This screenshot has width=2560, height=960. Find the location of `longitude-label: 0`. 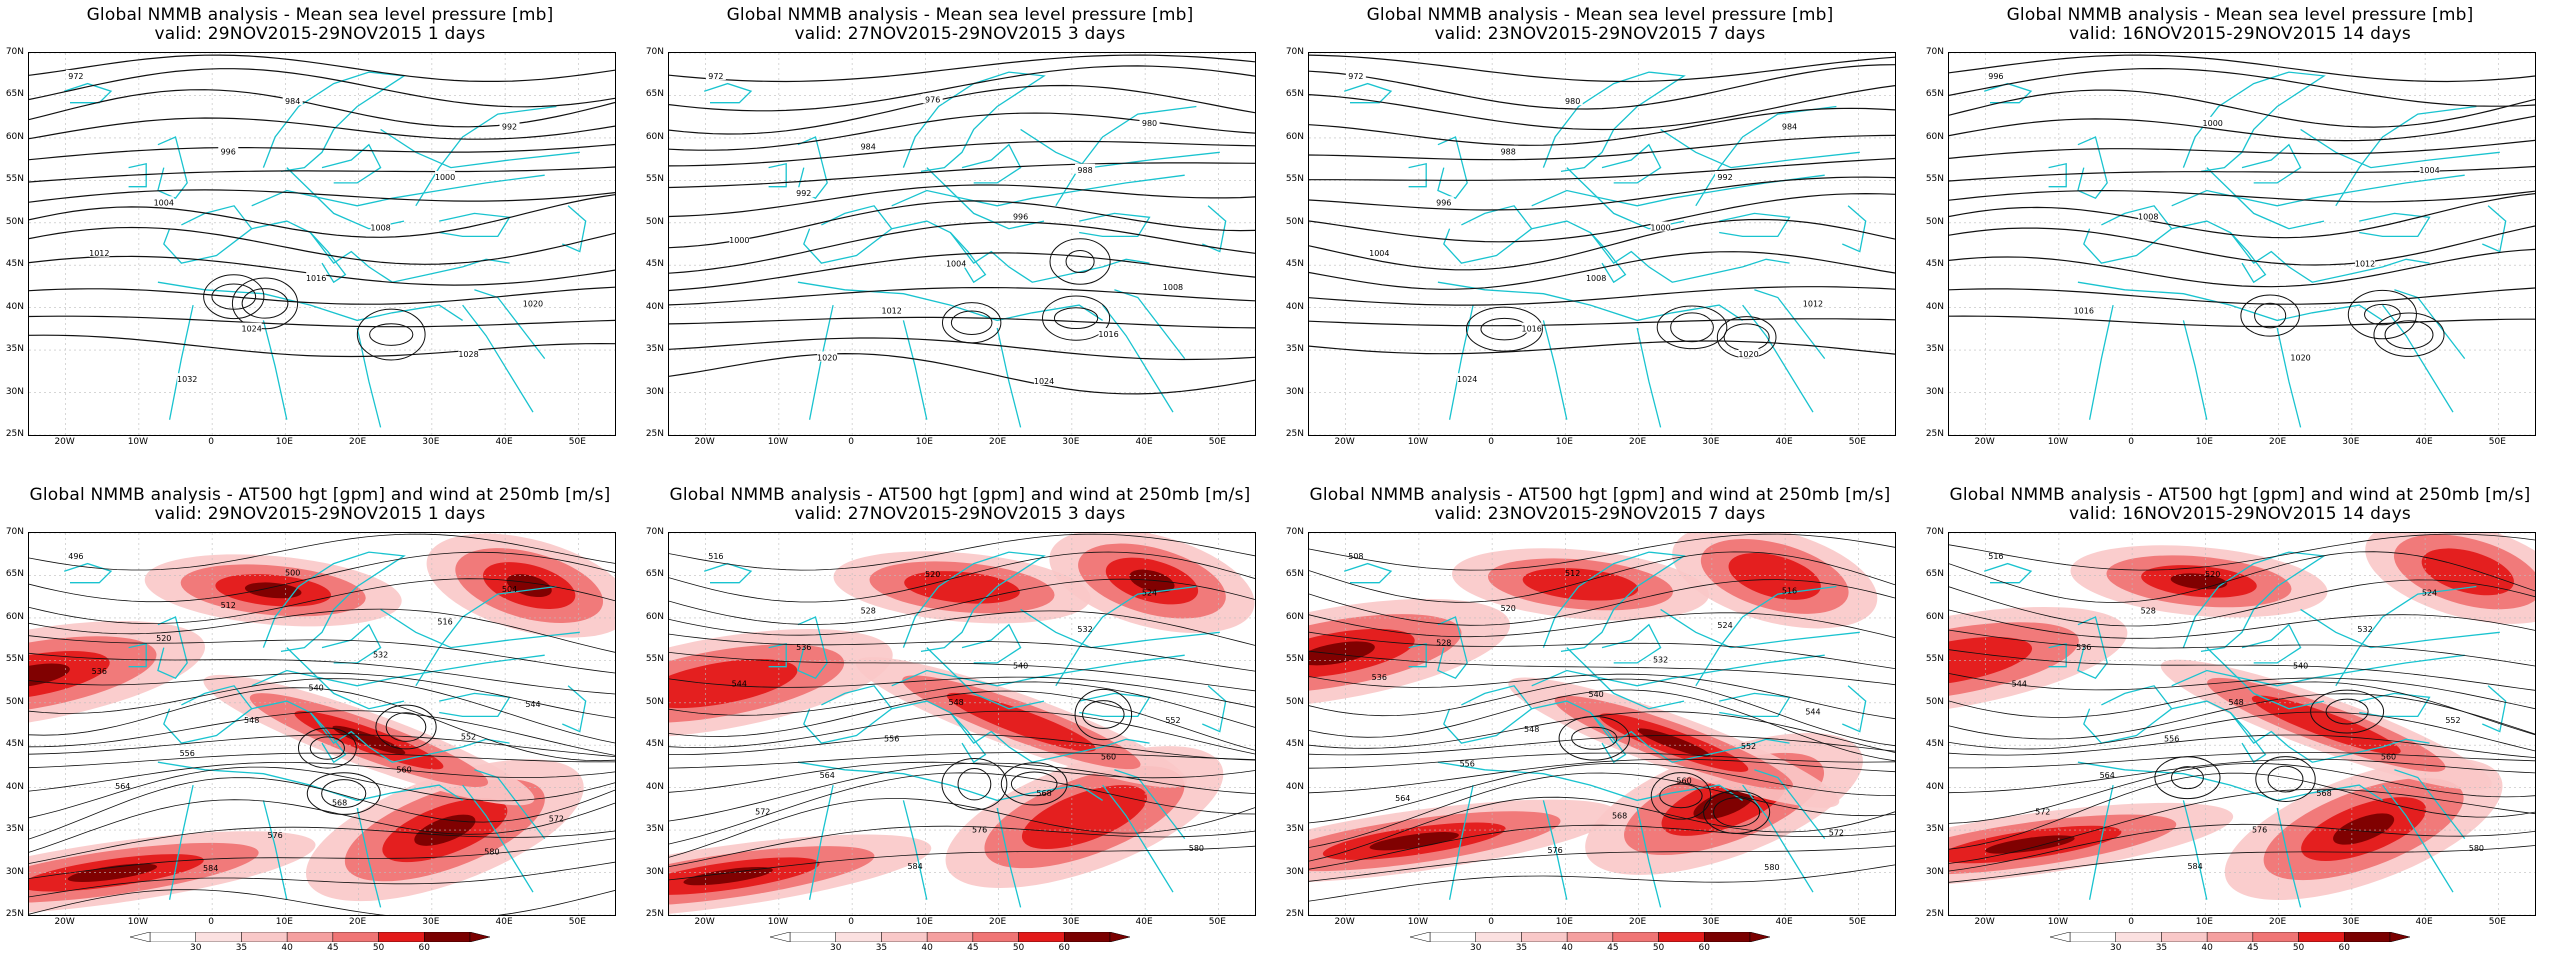

longitude-label: 0 is located at coordinates (851, 442).